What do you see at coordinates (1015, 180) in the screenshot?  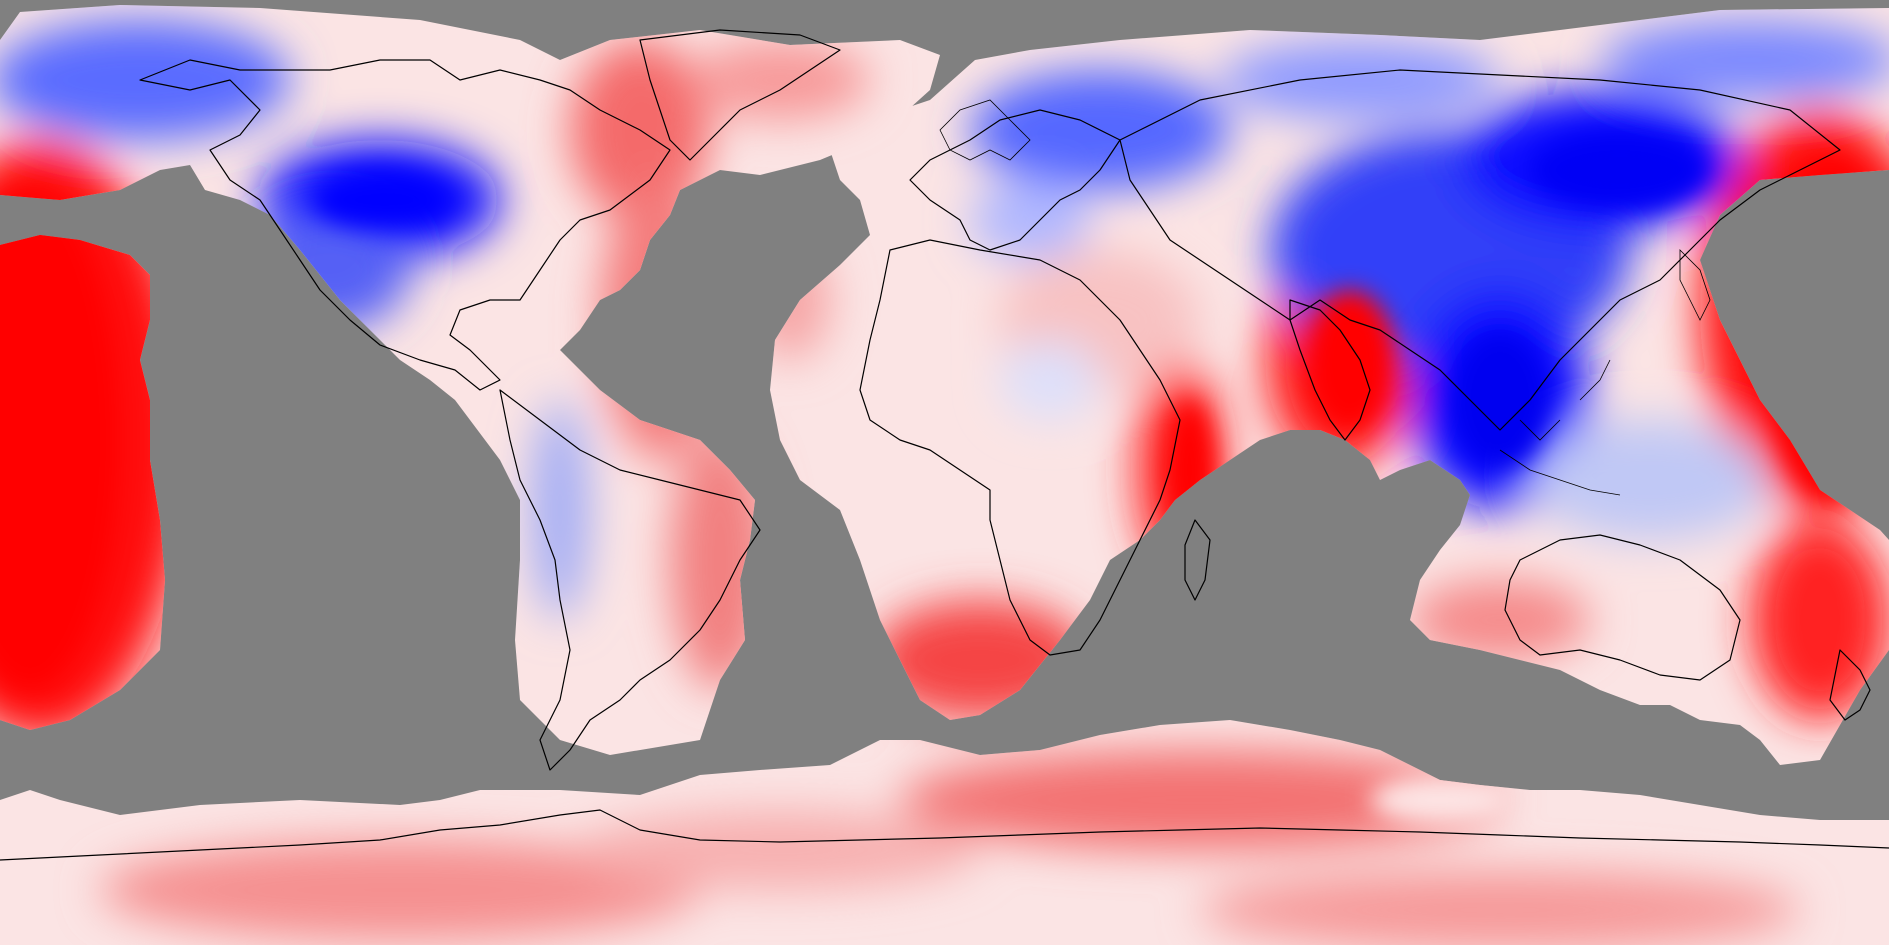 I see `coastline-europe` at bounding box center [1015, 180].